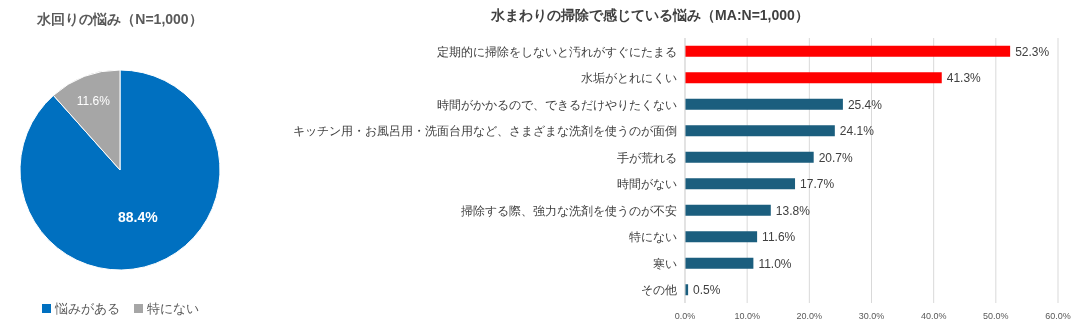 The width and height of the screenshot is (1072, 328). I want to click on data-label: 41.3%, so click(964, 78).